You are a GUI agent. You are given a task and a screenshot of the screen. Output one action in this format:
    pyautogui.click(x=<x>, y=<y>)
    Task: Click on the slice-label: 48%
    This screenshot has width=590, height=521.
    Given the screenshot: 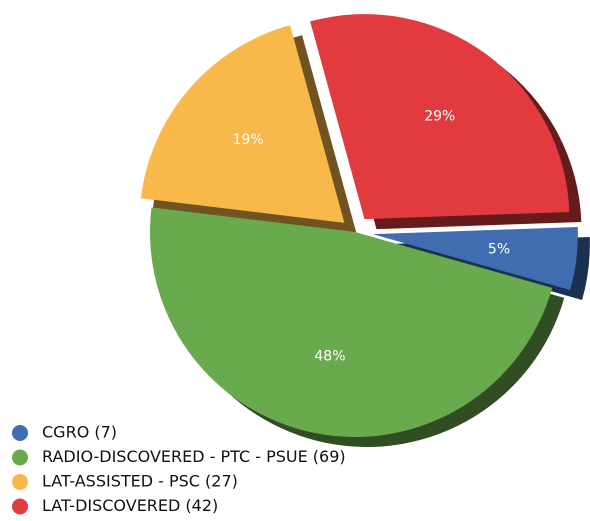 What is the action you would take?
    pyautogui.click(x=329, y=357)
    